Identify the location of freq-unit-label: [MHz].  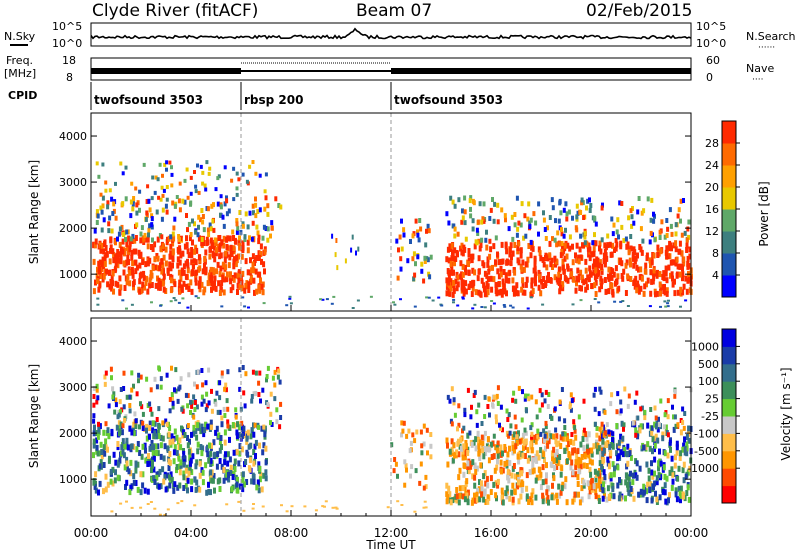
(20, 73).